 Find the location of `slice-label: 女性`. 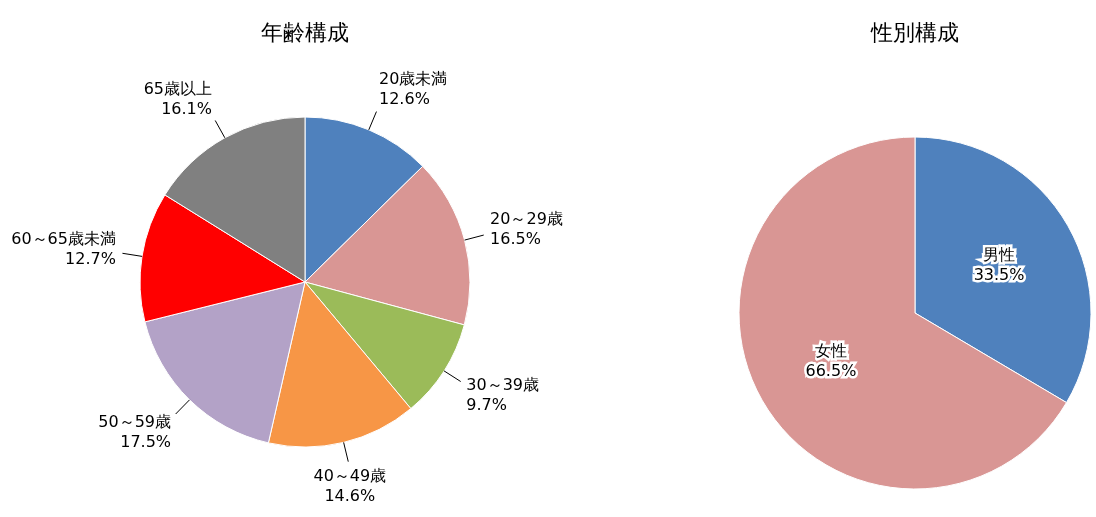

slice-label: 女性 is located at coordinates (830, 350).